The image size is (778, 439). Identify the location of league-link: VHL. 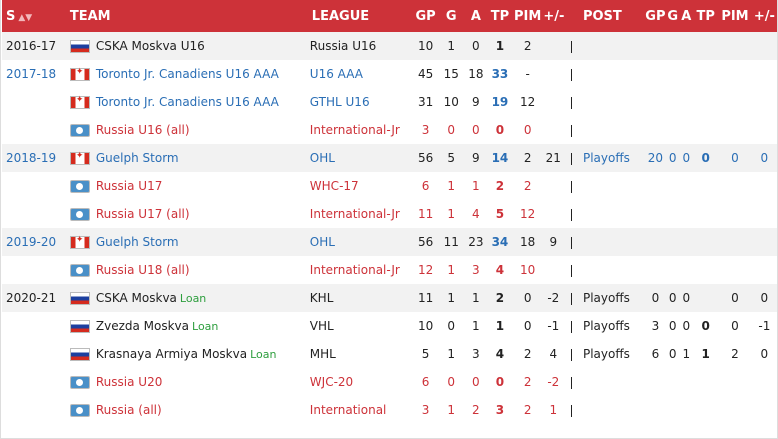
(321, 326).